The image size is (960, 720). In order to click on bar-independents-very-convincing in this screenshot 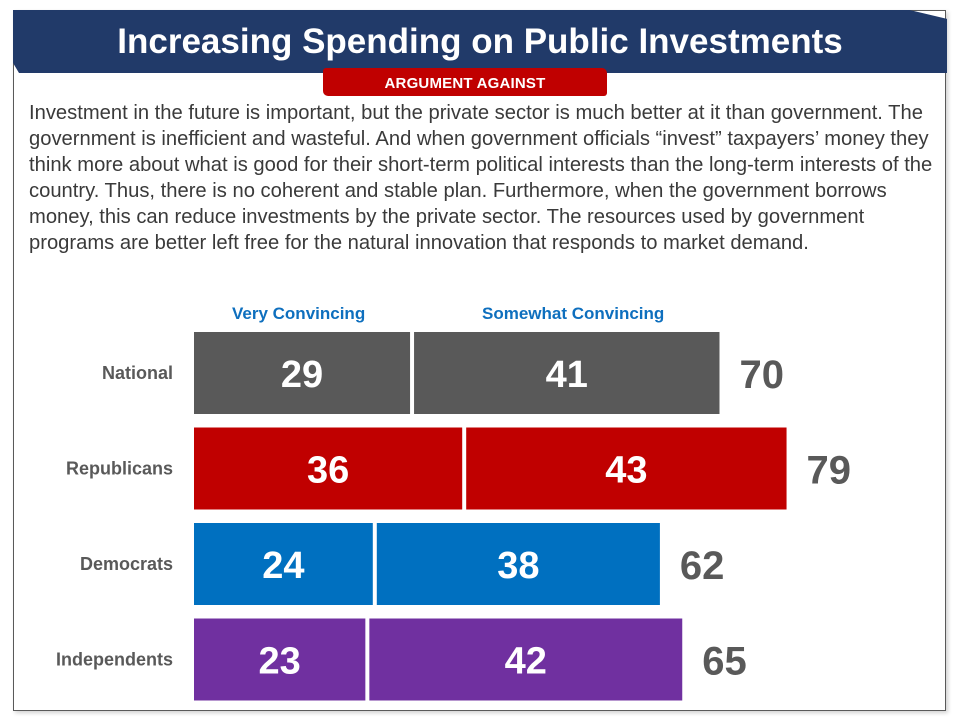, I will do `click(280, 659)`.